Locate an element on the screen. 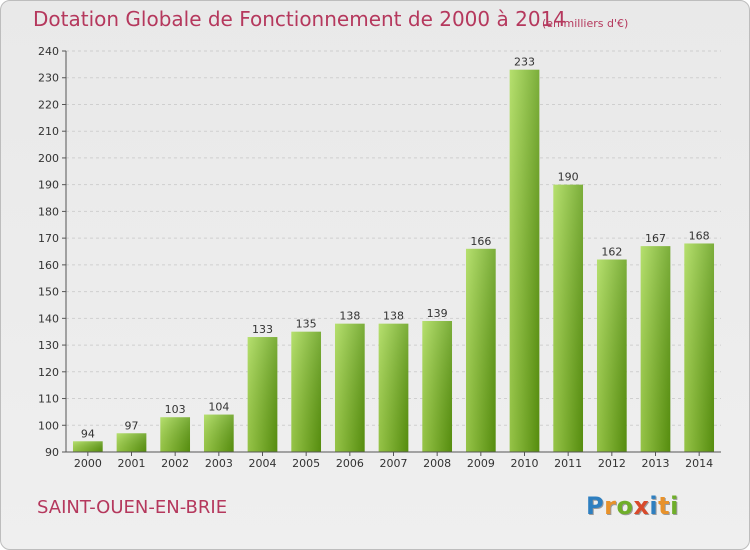 This screenshot has height=550, width=750. x-tick-label: 2003 is located at coordinates (219, 463).